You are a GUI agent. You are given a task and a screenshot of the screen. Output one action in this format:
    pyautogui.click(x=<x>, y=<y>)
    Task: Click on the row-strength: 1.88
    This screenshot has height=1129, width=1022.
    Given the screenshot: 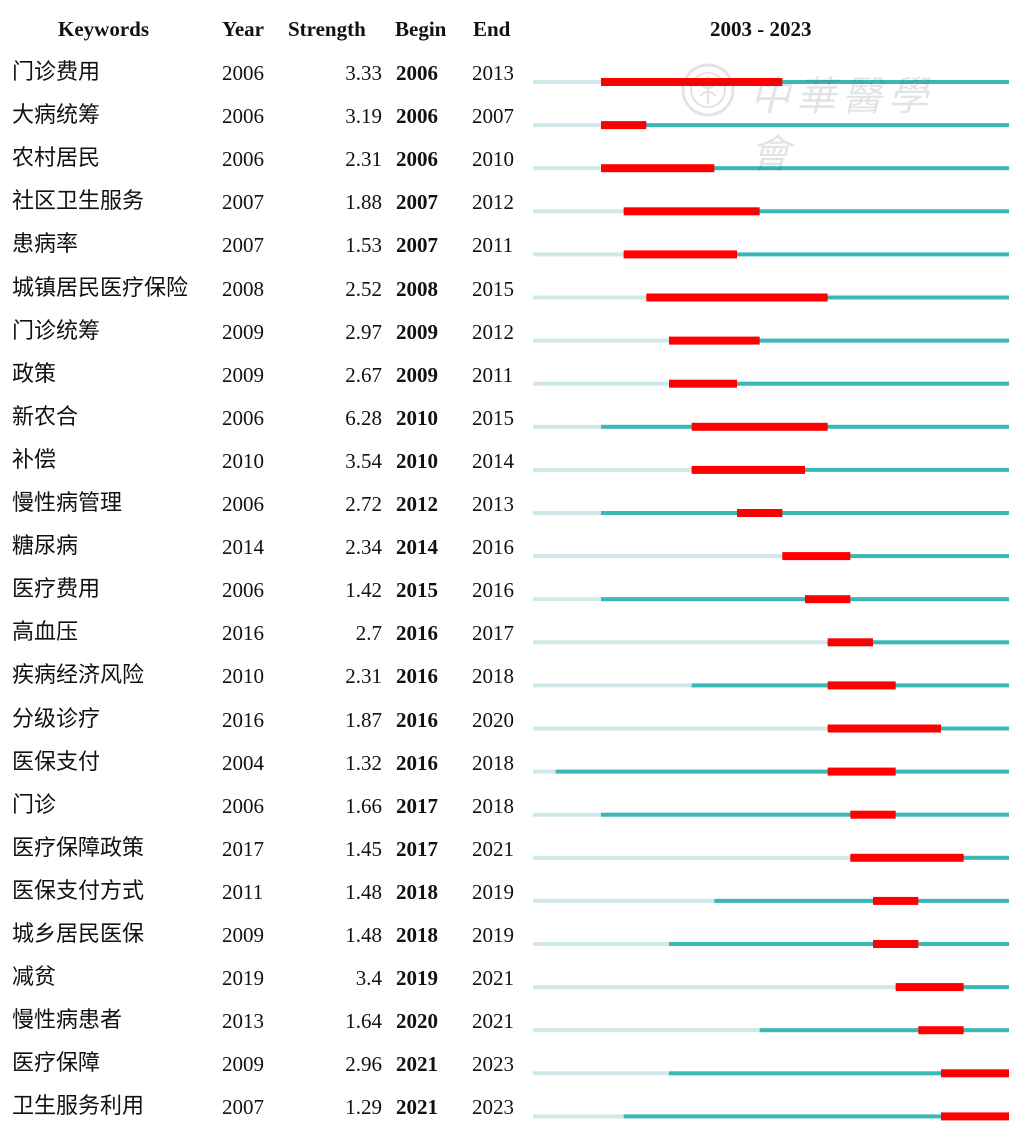 What is the action you would take?
    pyautogui.click(x=363, y=202)
    